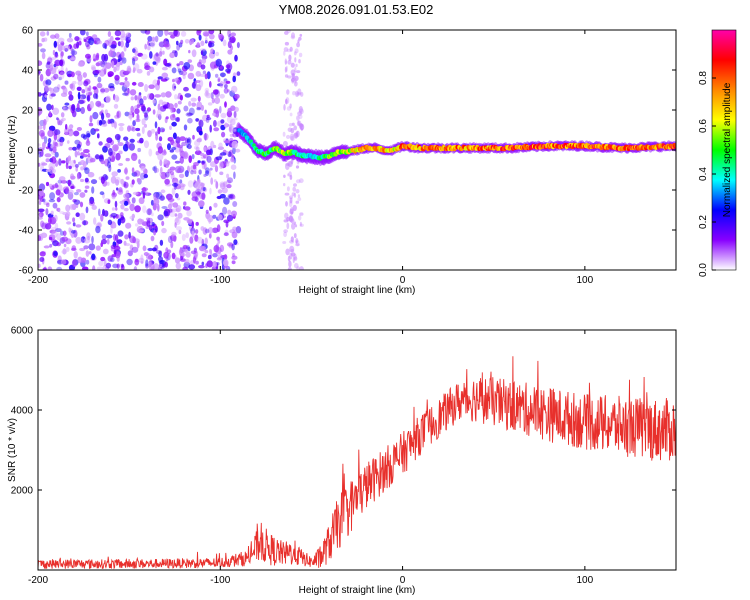  What do you see at coordinates (30, 151) in the screenshot?
I see `y-tick-label: 0` at bounding box center [30, 151].